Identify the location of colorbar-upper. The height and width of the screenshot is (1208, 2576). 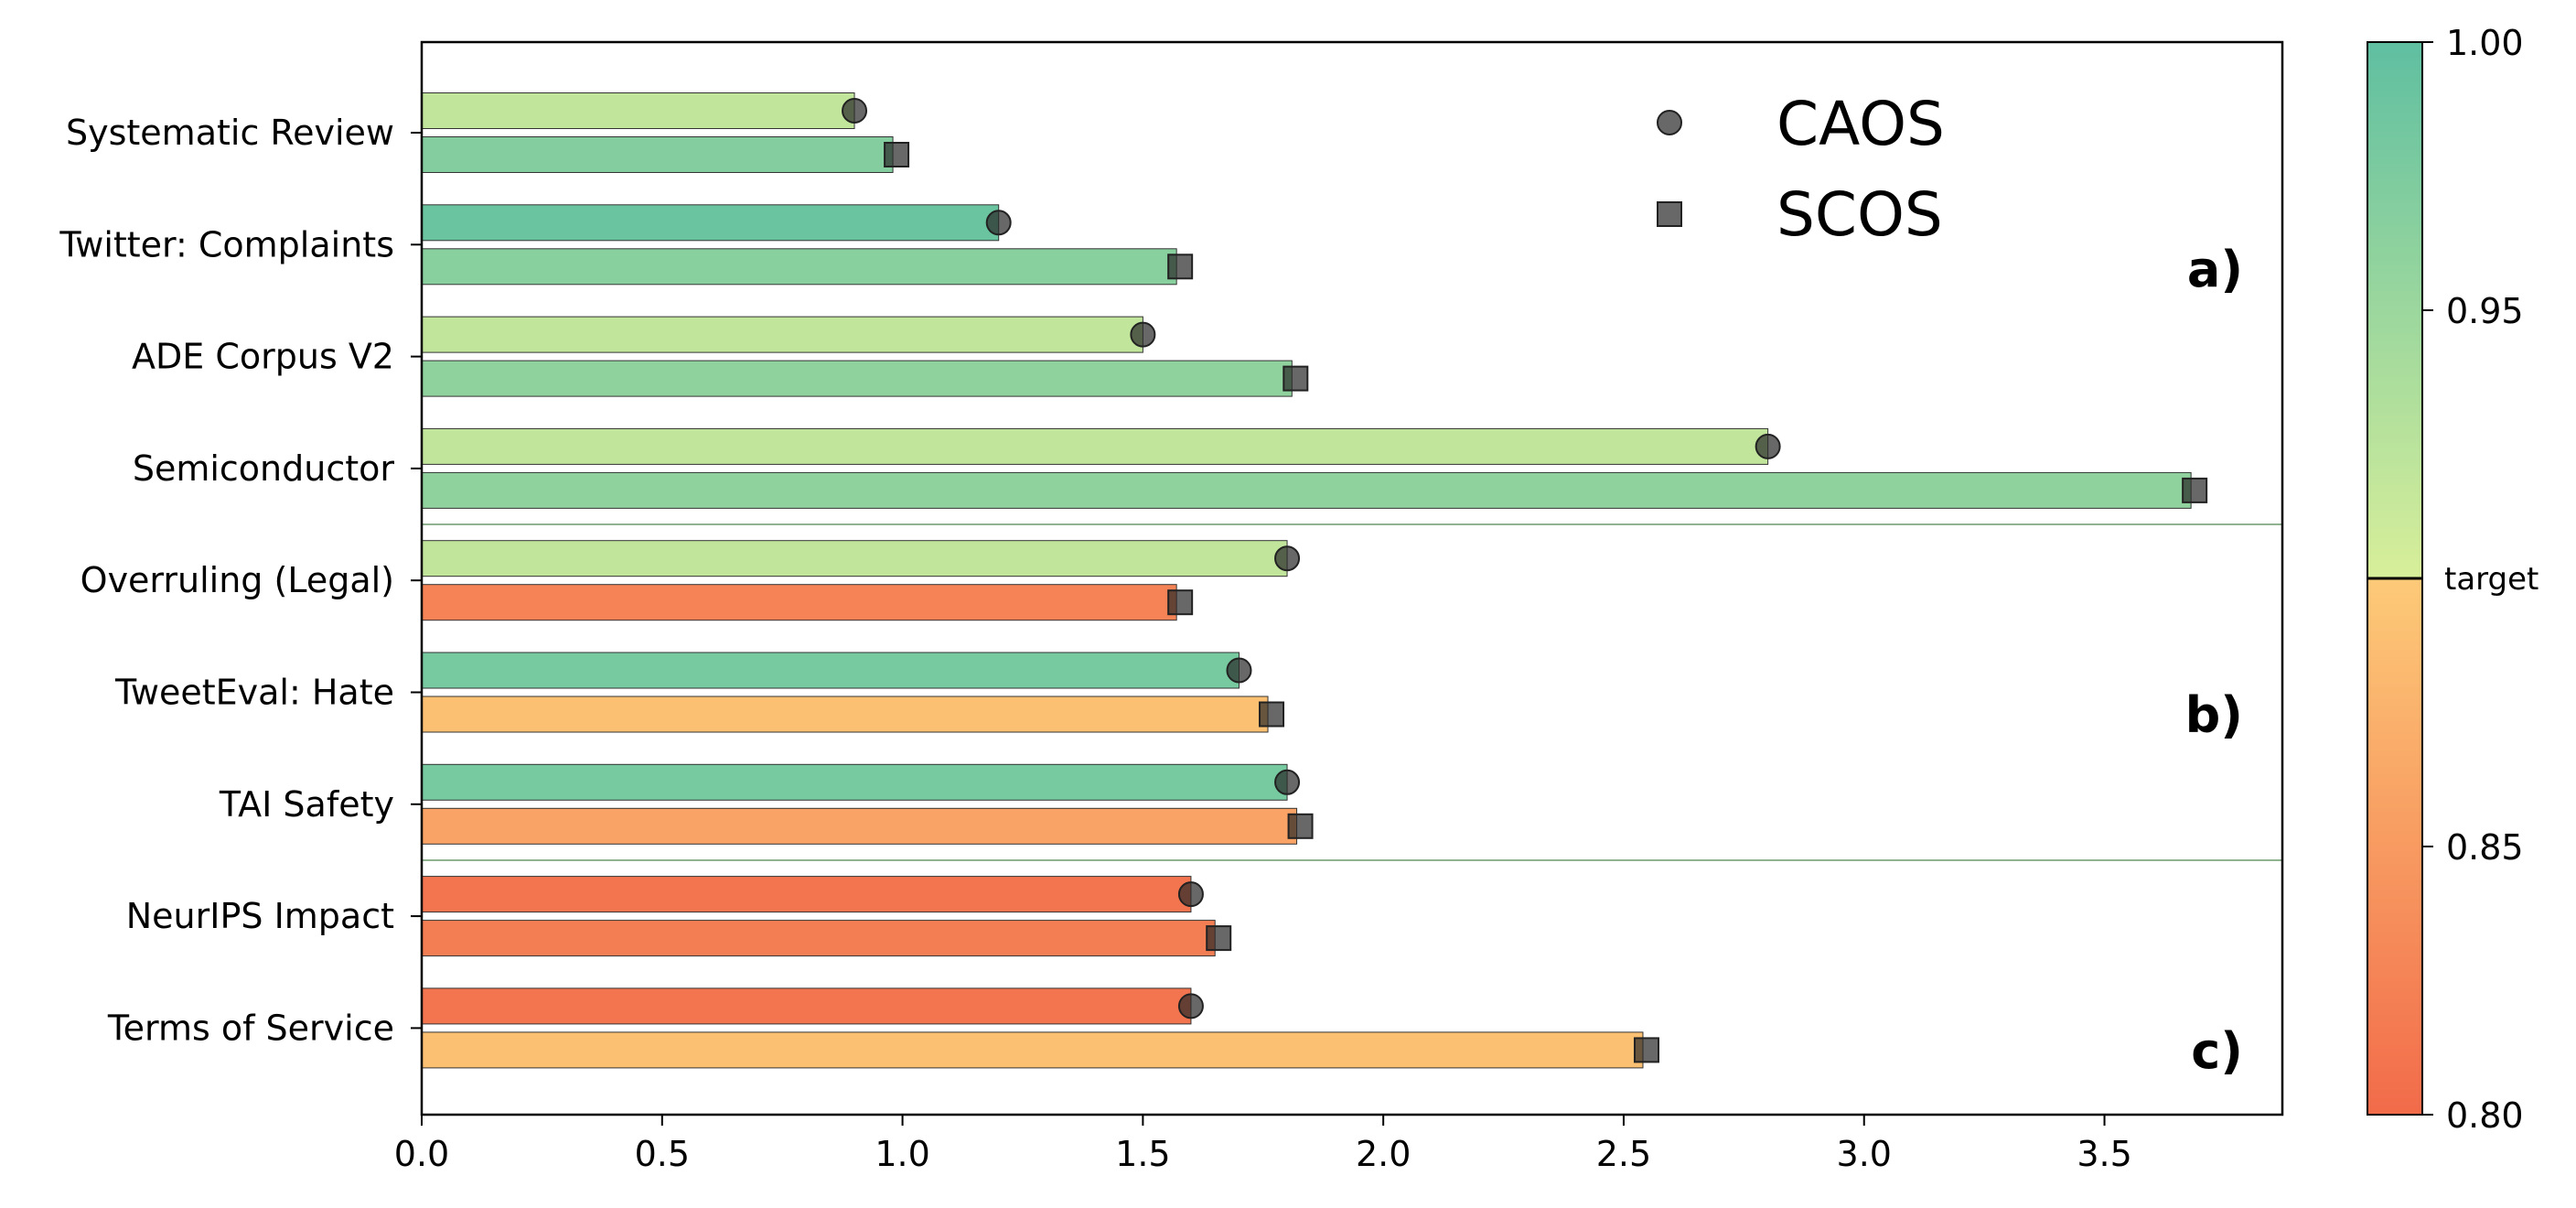
(2394, 310).